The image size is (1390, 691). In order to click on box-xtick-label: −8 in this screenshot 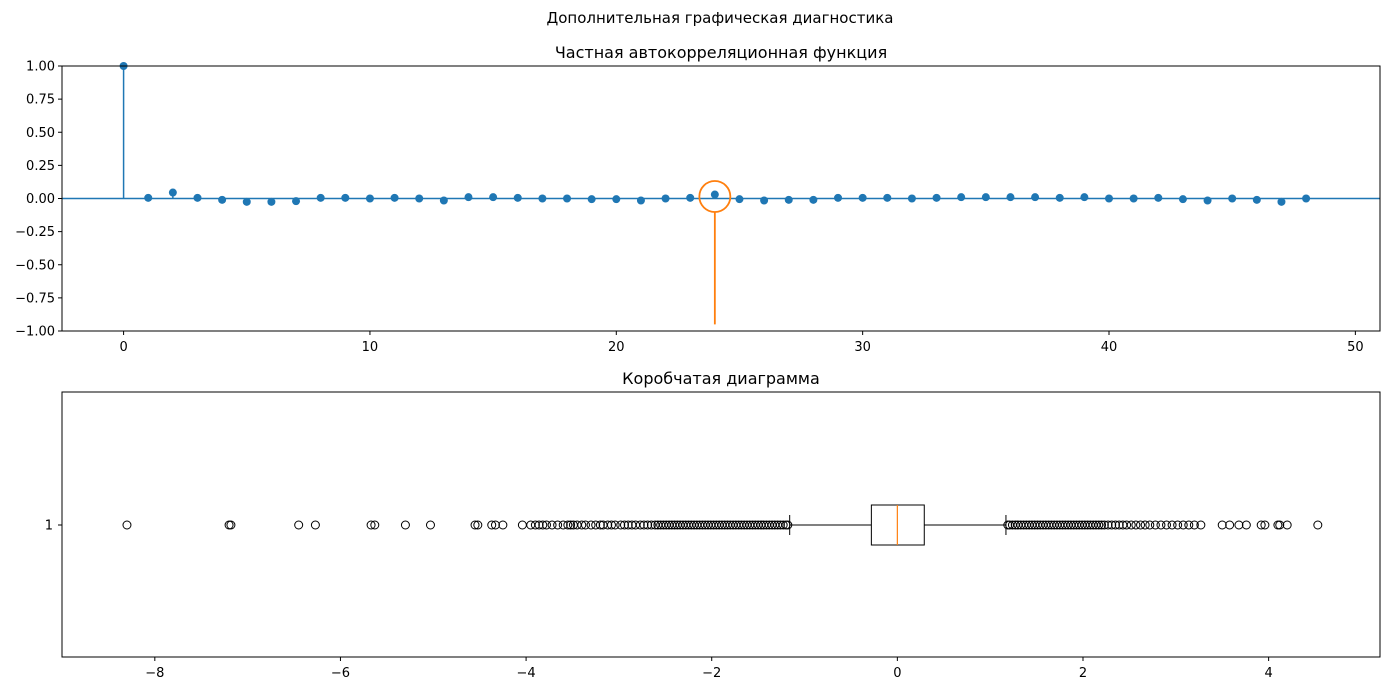, I will do `click(154, 673)`.